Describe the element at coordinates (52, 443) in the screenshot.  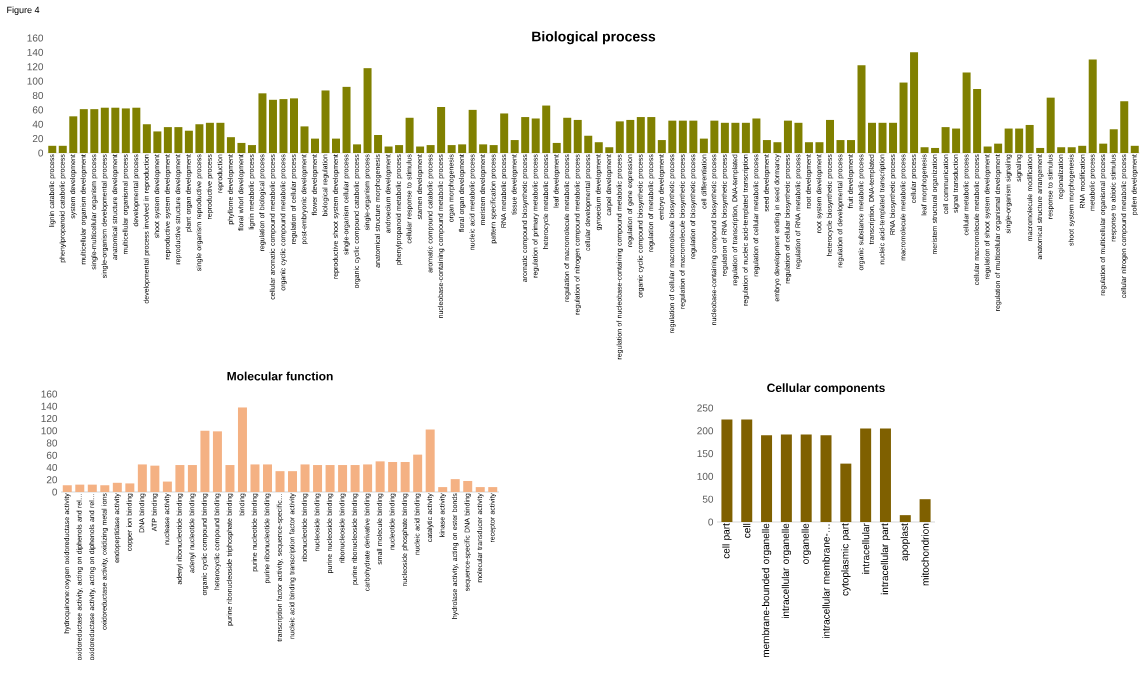
I see `y-tick-label: 80` at that location.